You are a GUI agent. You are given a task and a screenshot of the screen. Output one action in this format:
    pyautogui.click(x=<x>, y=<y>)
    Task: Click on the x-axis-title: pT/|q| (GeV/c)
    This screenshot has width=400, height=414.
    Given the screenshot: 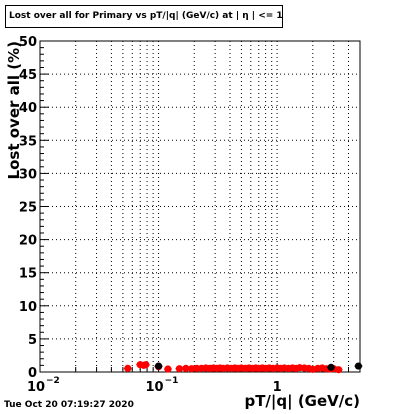 What is the action you would take?
    pyautogui.click(x=302, y=401)
    